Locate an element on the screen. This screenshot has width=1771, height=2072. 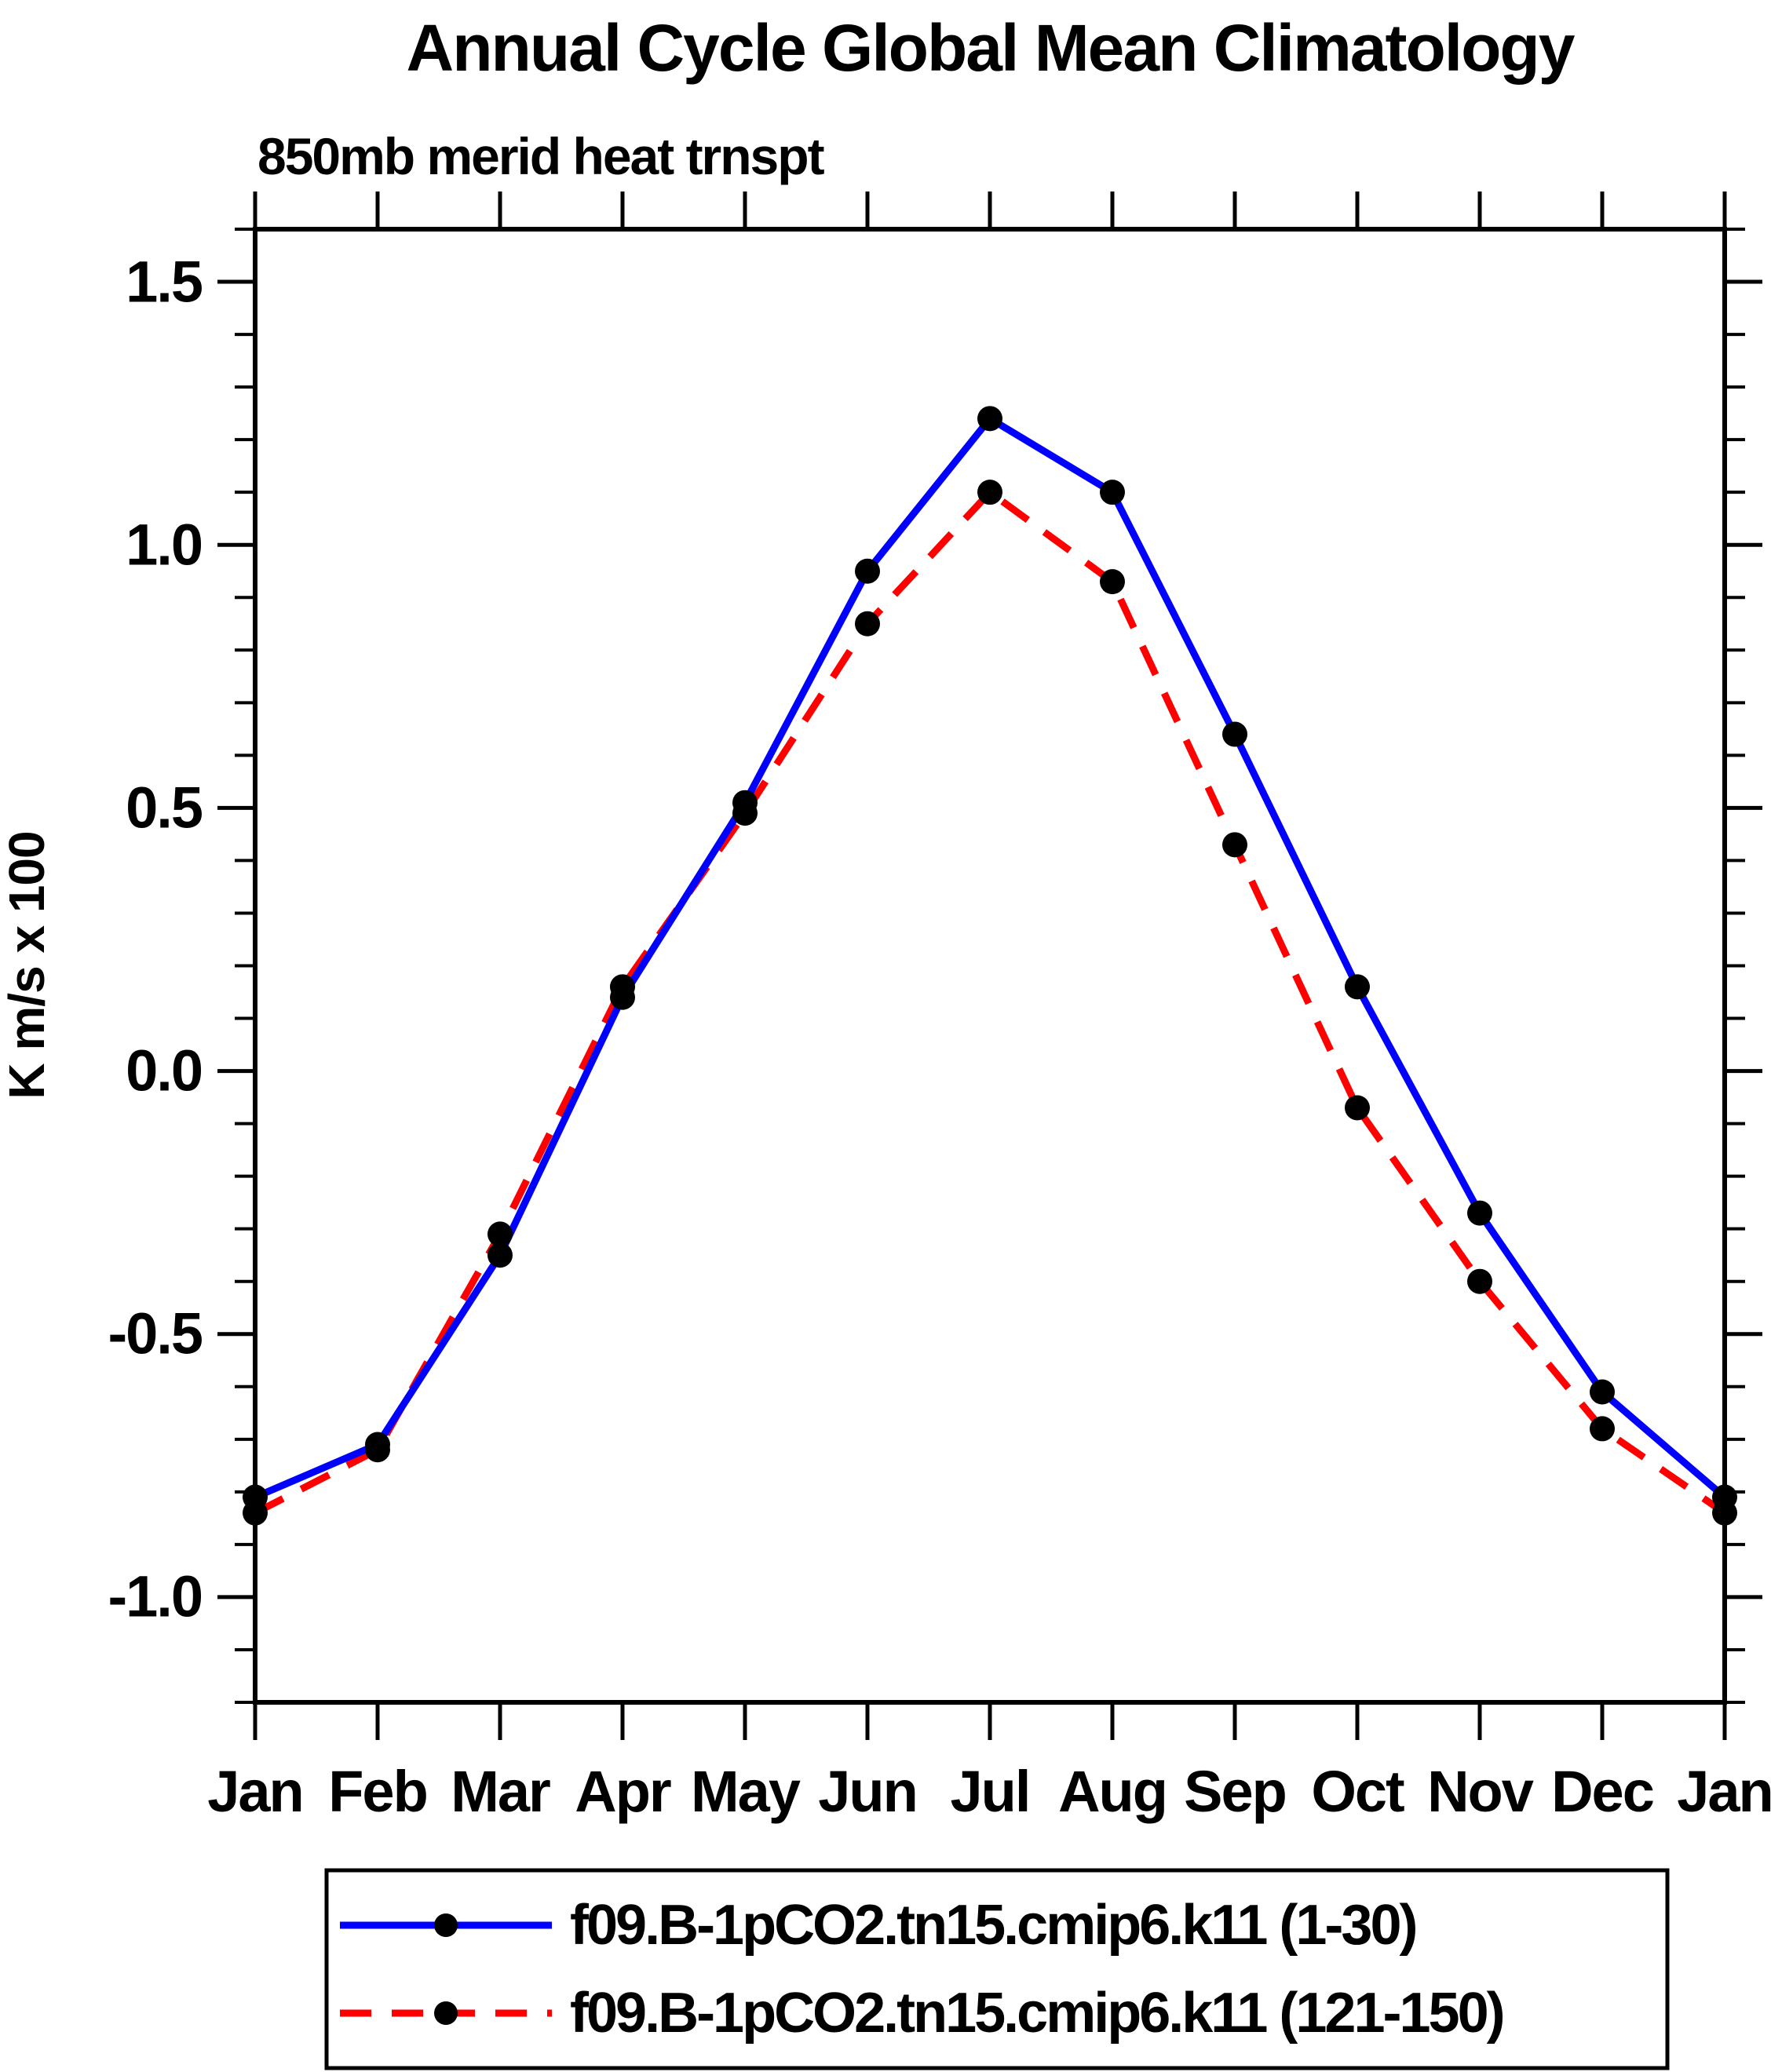
y-tick-label-m0p5: -0.5 is located at coordinates (155, 1333).